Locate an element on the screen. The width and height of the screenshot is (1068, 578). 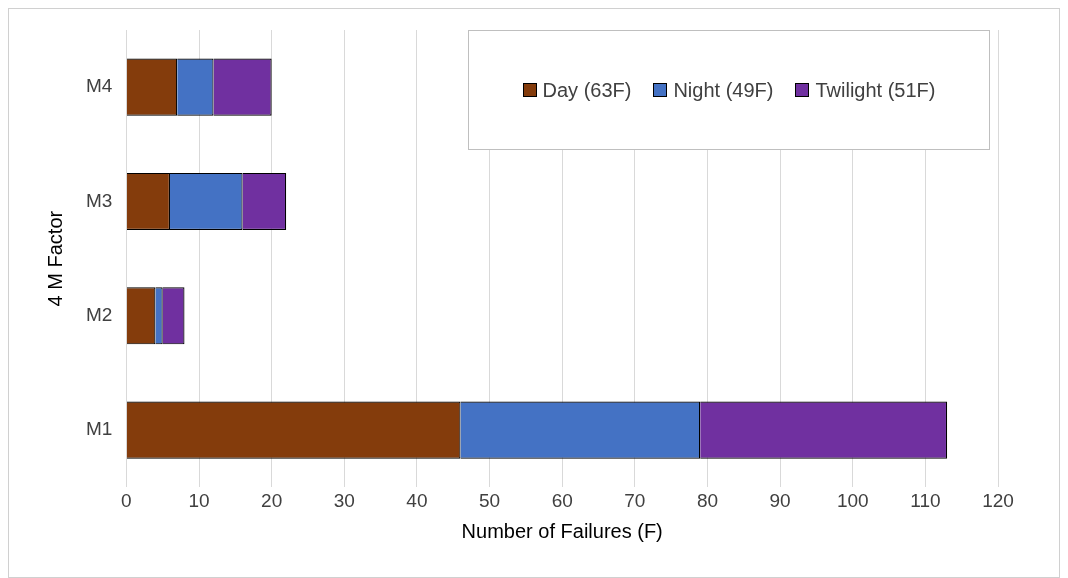
x-tick-label: 40 is located at coordinates (417, 500).